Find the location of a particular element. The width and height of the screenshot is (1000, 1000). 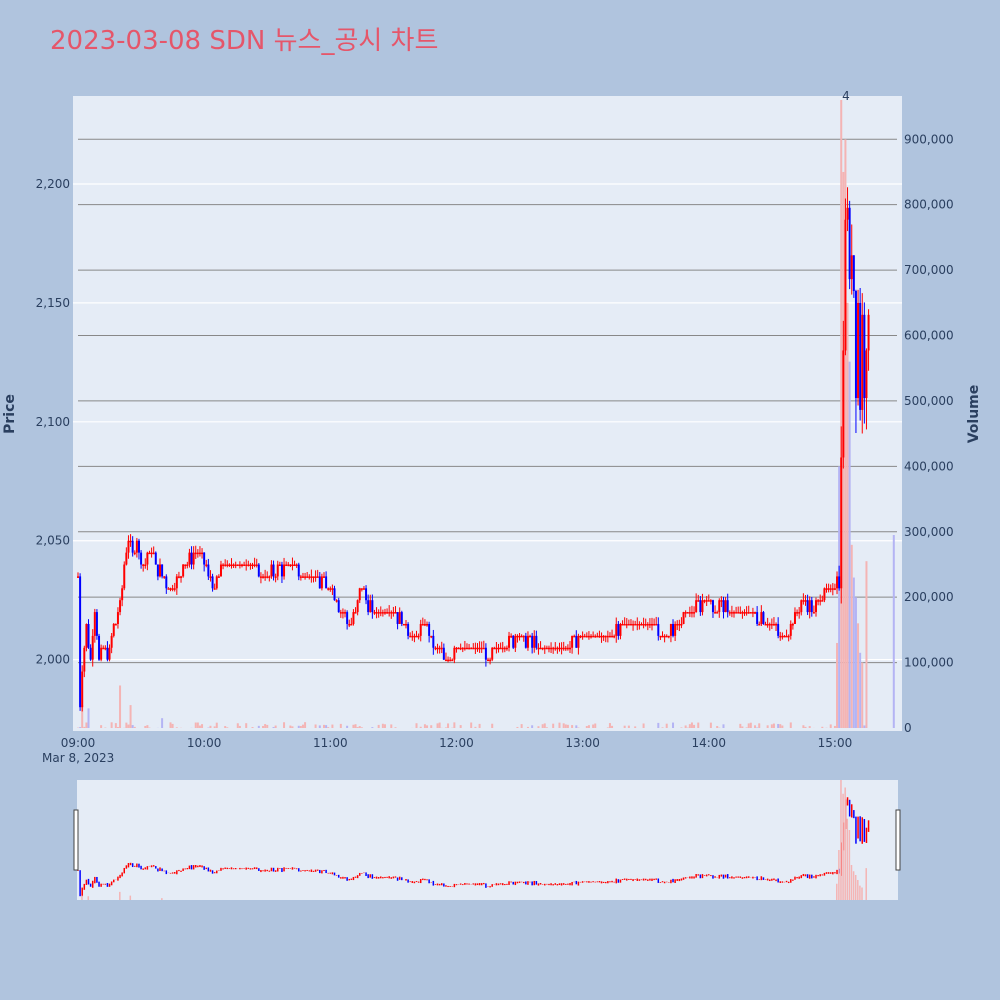

volume-tick-label: 600,000 is located at coordinates (929, 336).